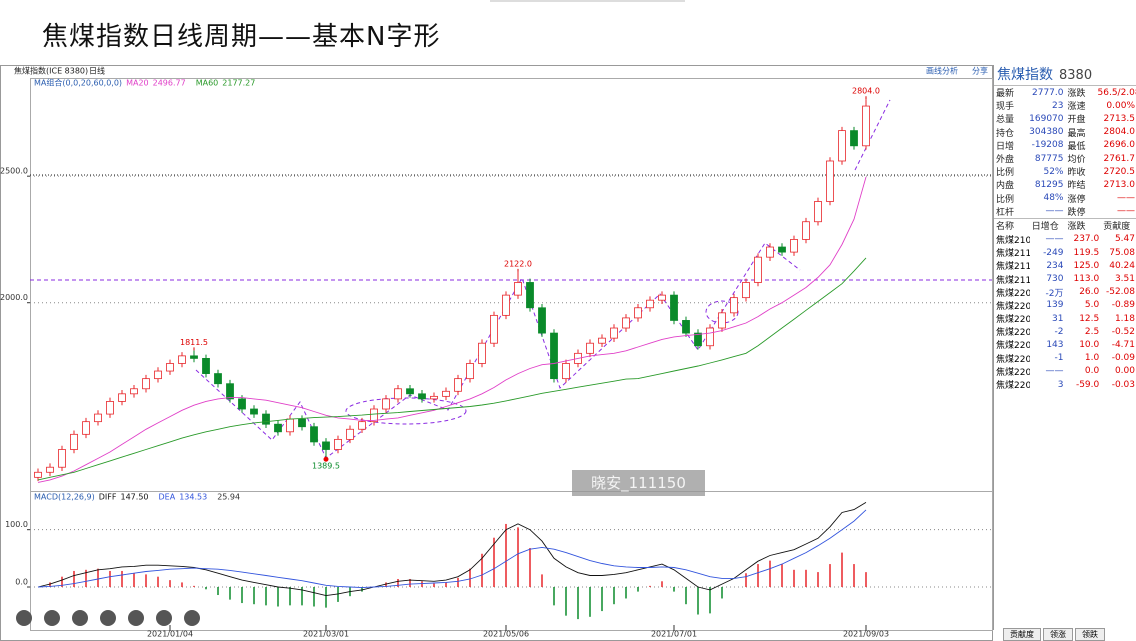 The height and width of the screenshot is (641, 1136). I want to click on quote-label: 跌停, so click(1076, 212).